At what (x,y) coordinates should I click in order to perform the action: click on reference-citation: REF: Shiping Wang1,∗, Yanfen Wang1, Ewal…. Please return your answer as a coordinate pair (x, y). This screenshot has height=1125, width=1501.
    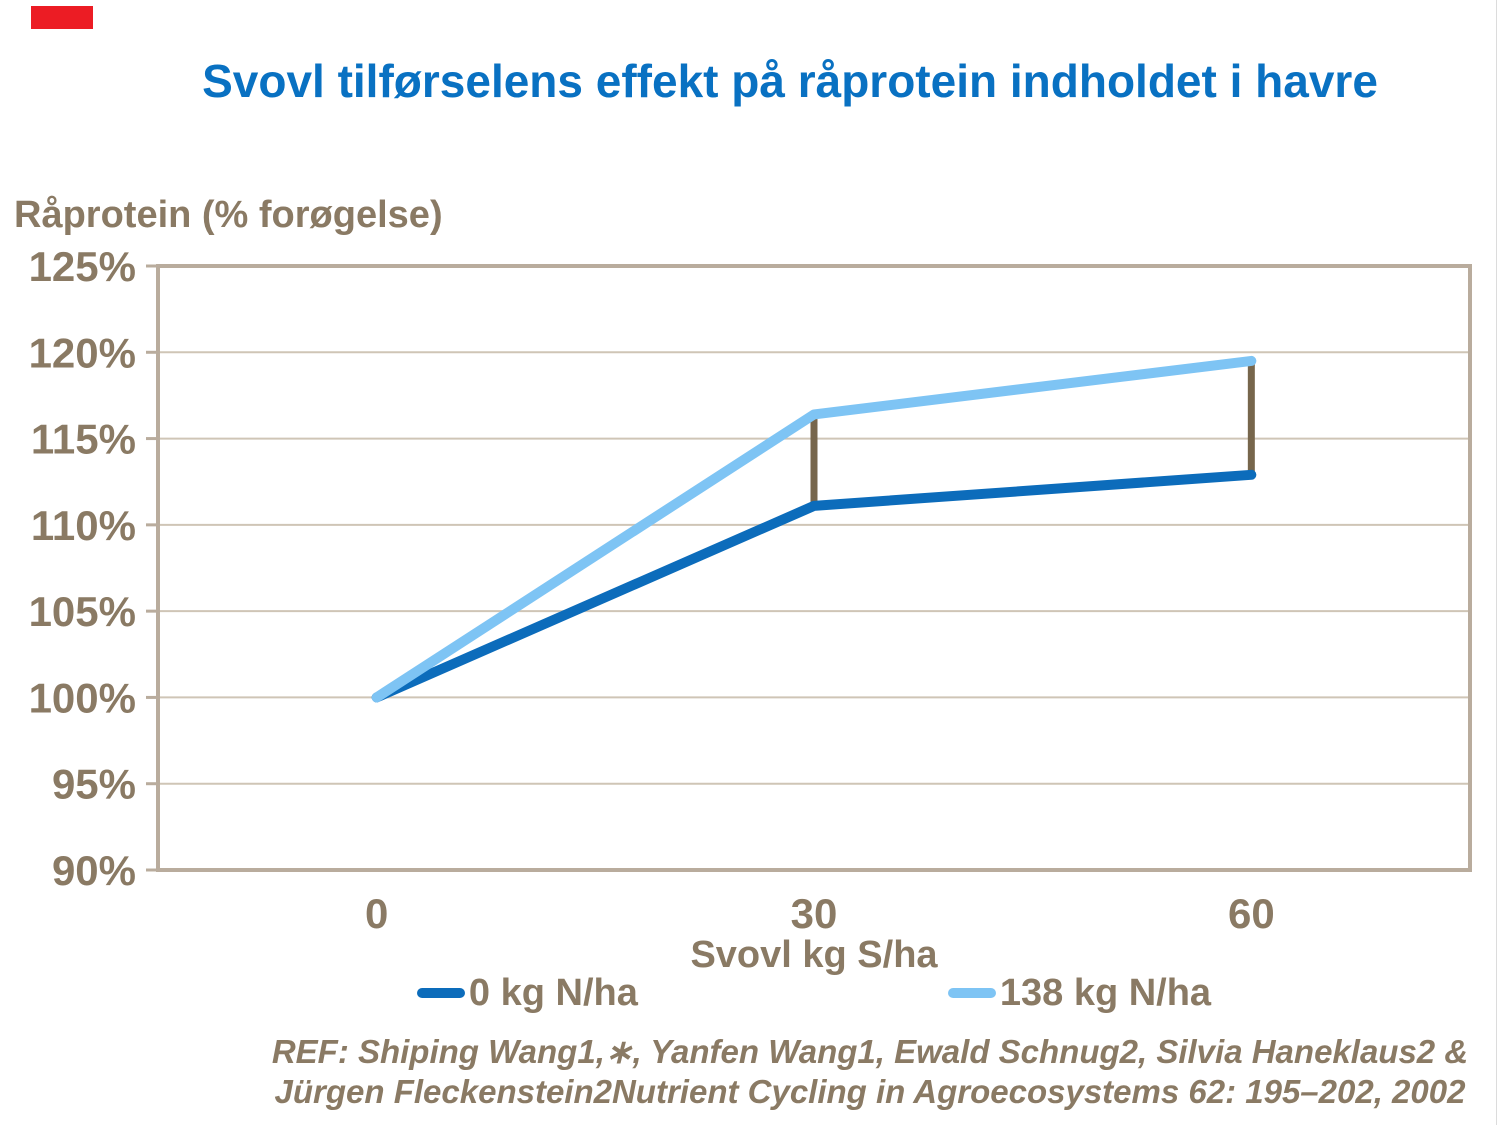
    Looking at the image, I should click on (870, 1072).